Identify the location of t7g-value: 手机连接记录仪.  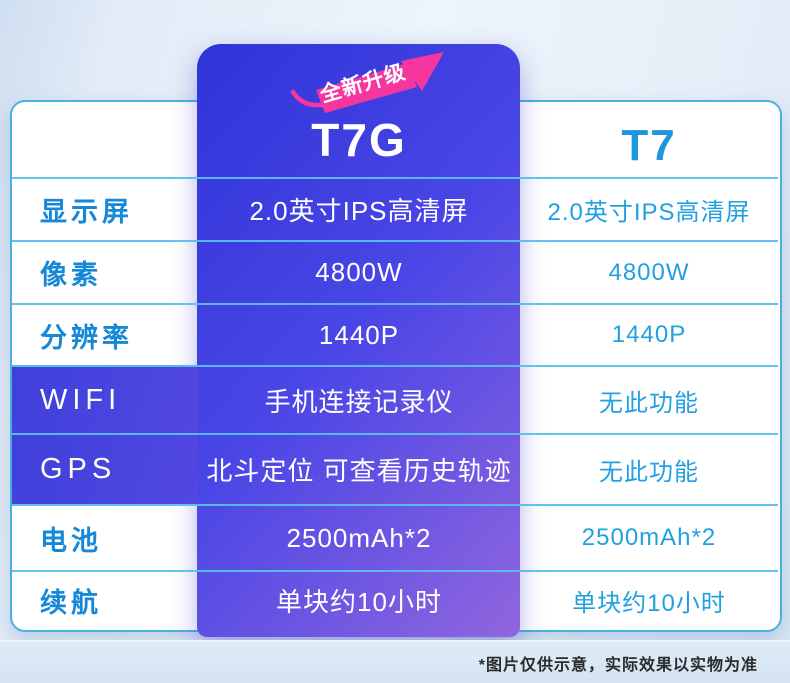
(359, 399).